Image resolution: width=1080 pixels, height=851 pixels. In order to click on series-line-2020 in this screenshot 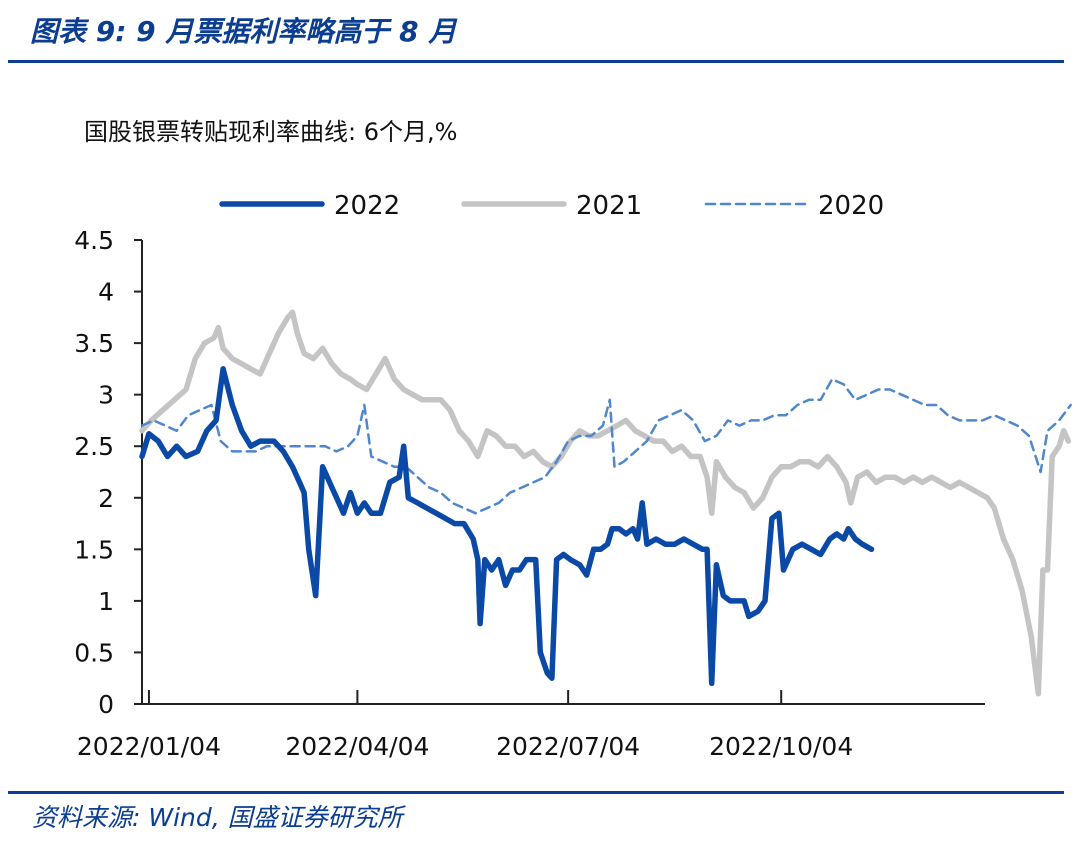, I will do `click(606, 446)`.